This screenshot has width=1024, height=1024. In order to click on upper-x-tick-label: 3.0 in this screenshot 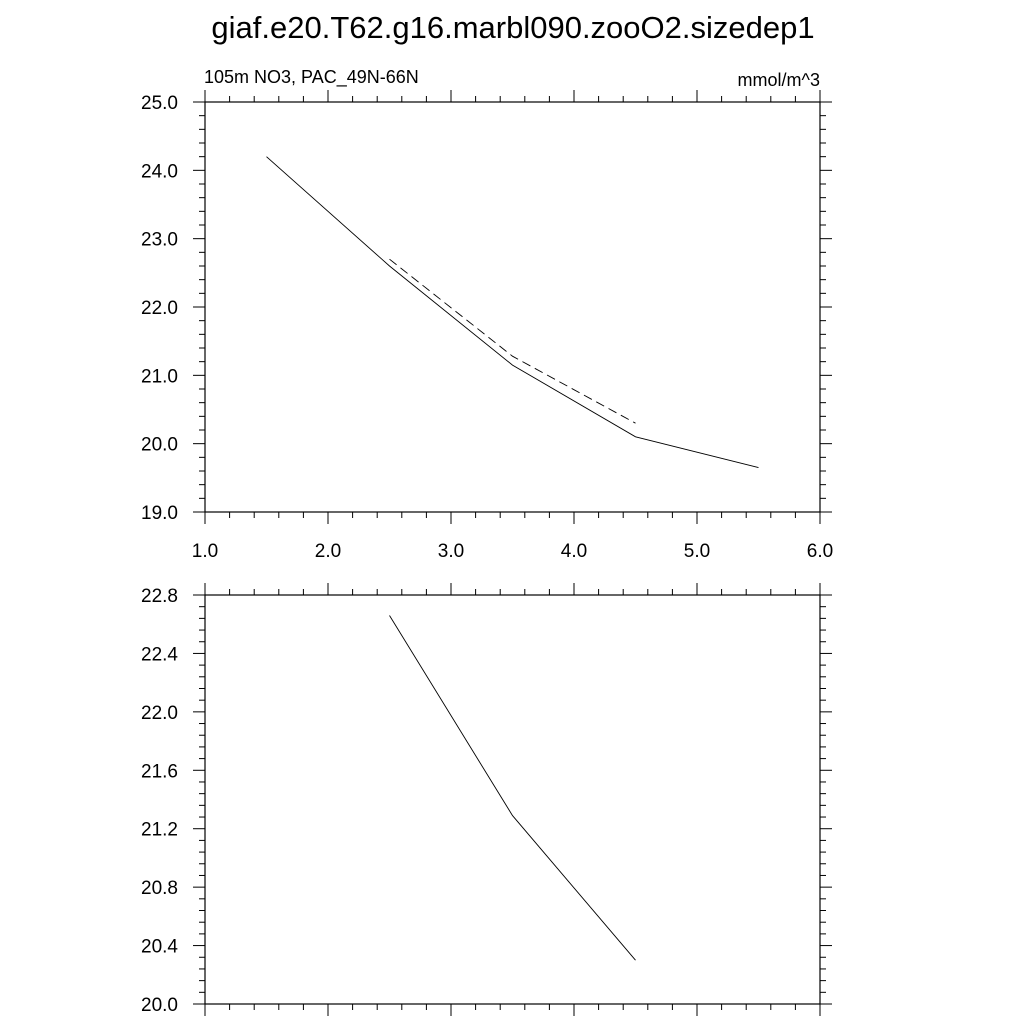, I will do `click(451, 551)`.